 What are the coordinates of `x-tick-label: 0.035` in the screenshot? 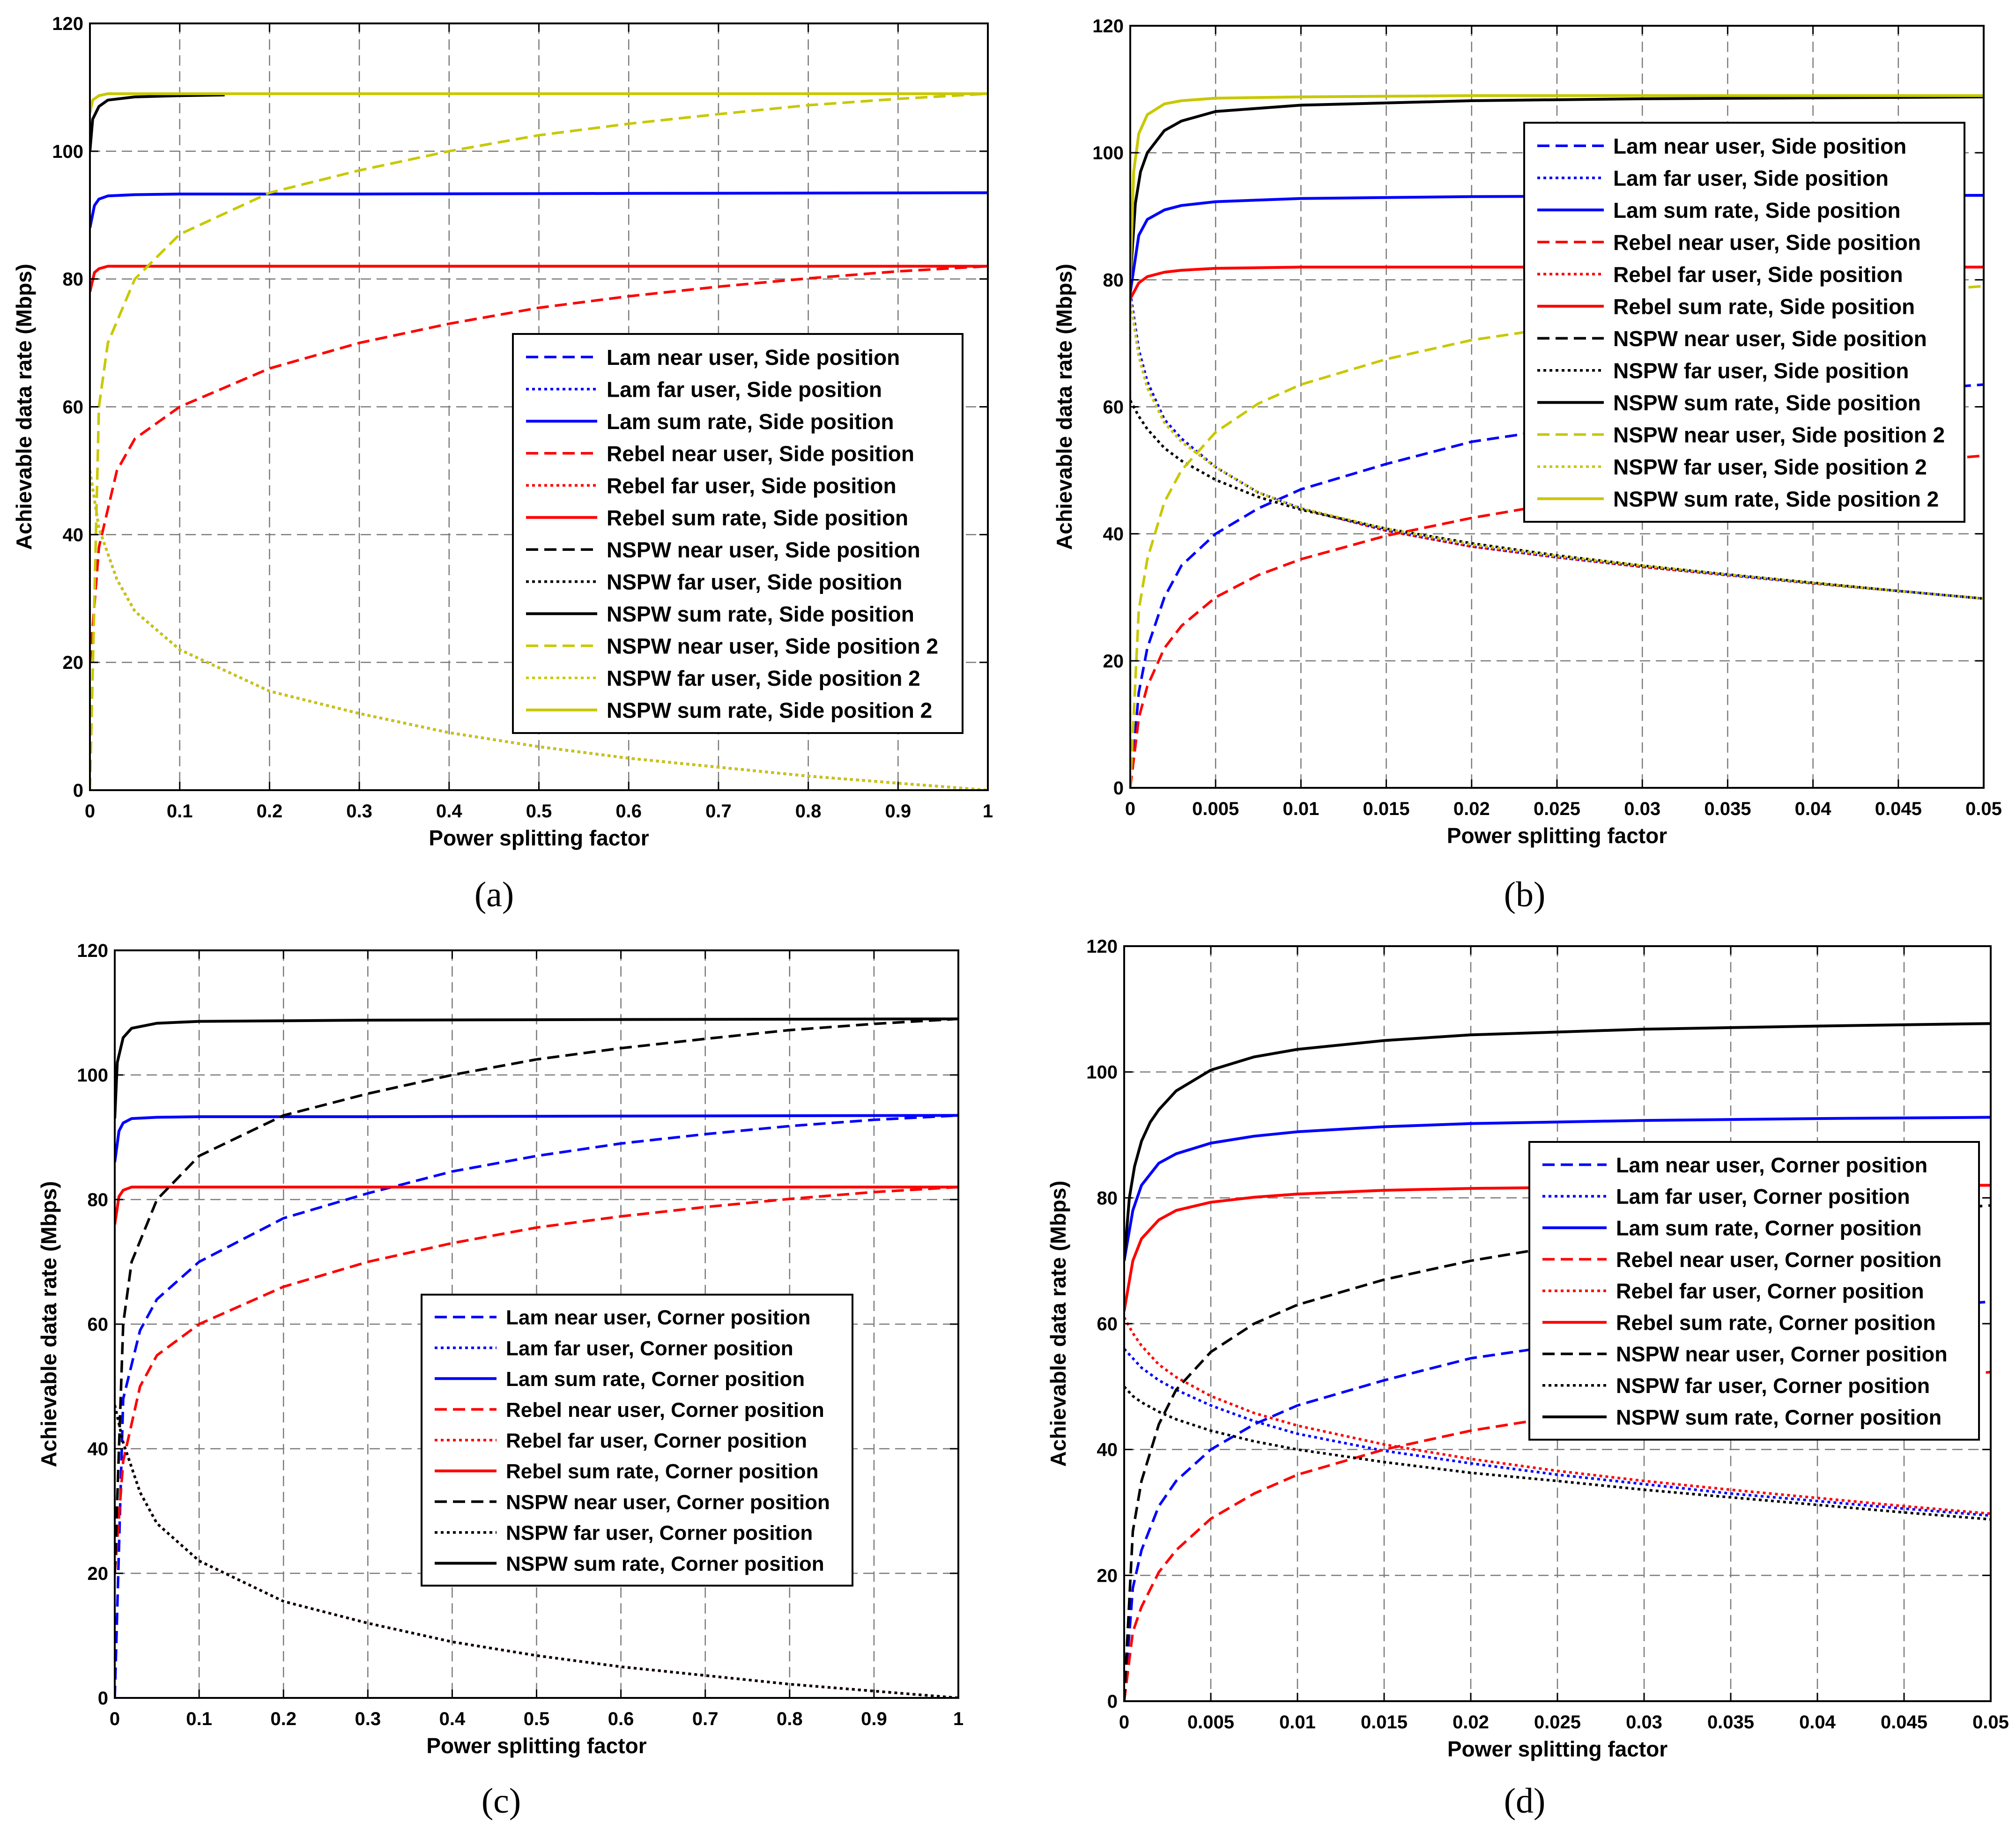 It's located at (1727, 809).